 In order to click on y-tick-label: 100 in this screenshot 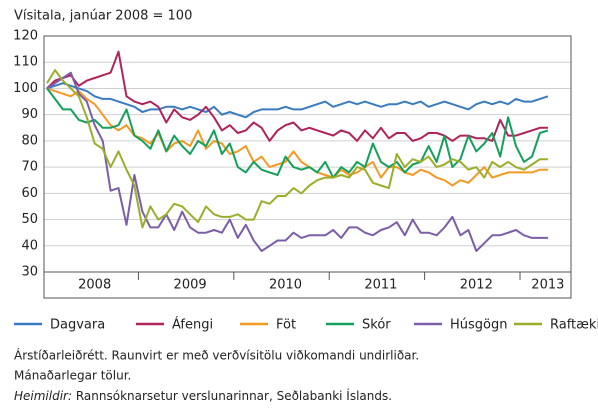, I will do `click(25, 88)`.